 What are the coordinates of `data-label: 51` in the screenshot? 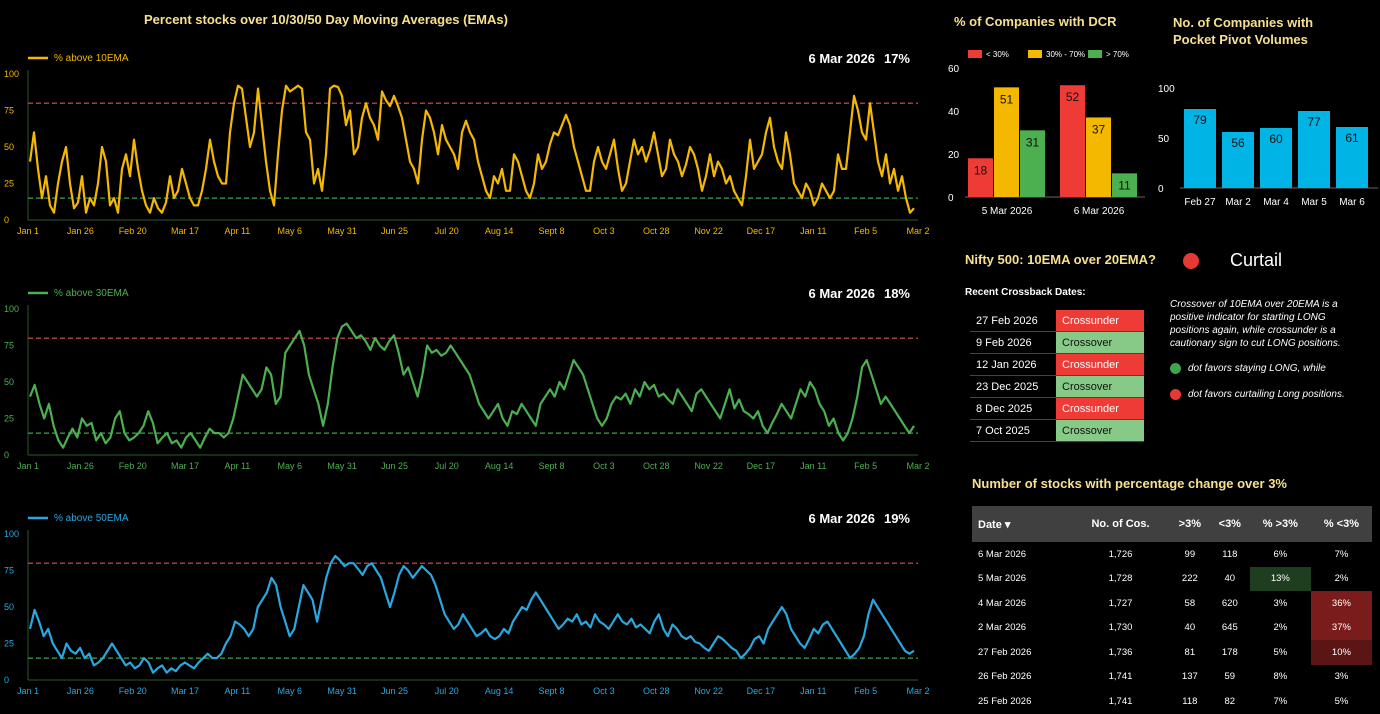 It's located at (1007, 99).